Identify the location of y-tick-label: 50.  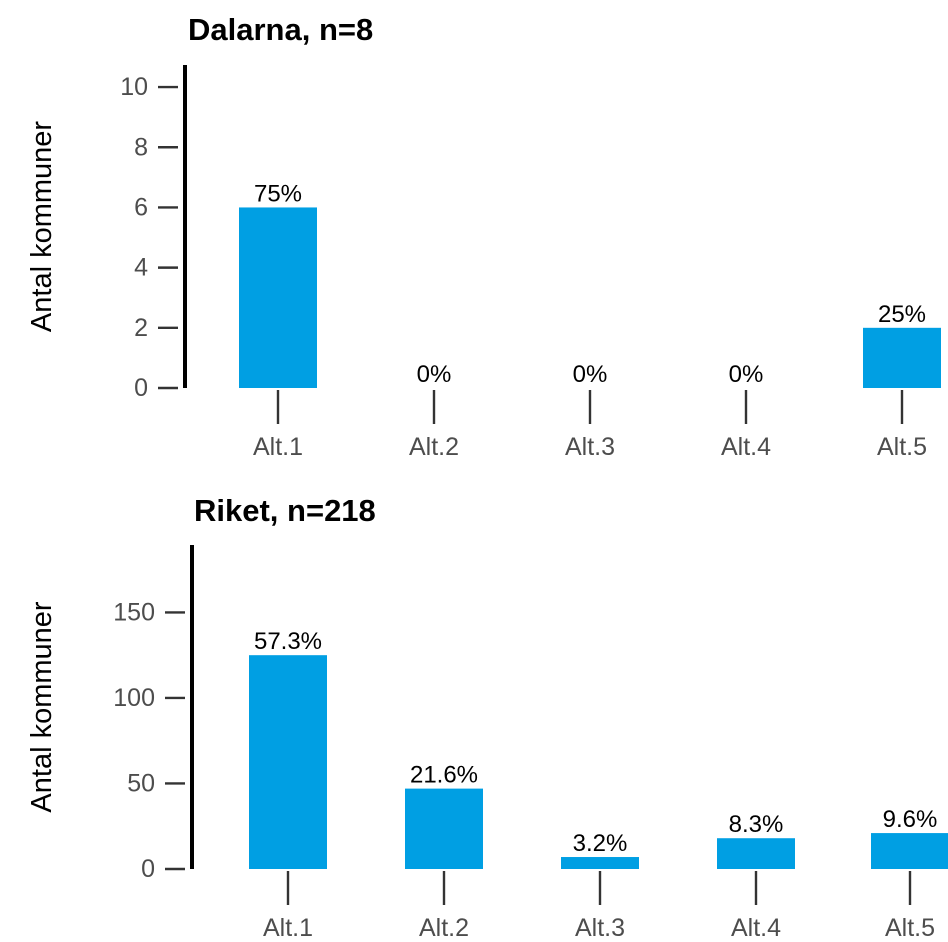
(141, 783).